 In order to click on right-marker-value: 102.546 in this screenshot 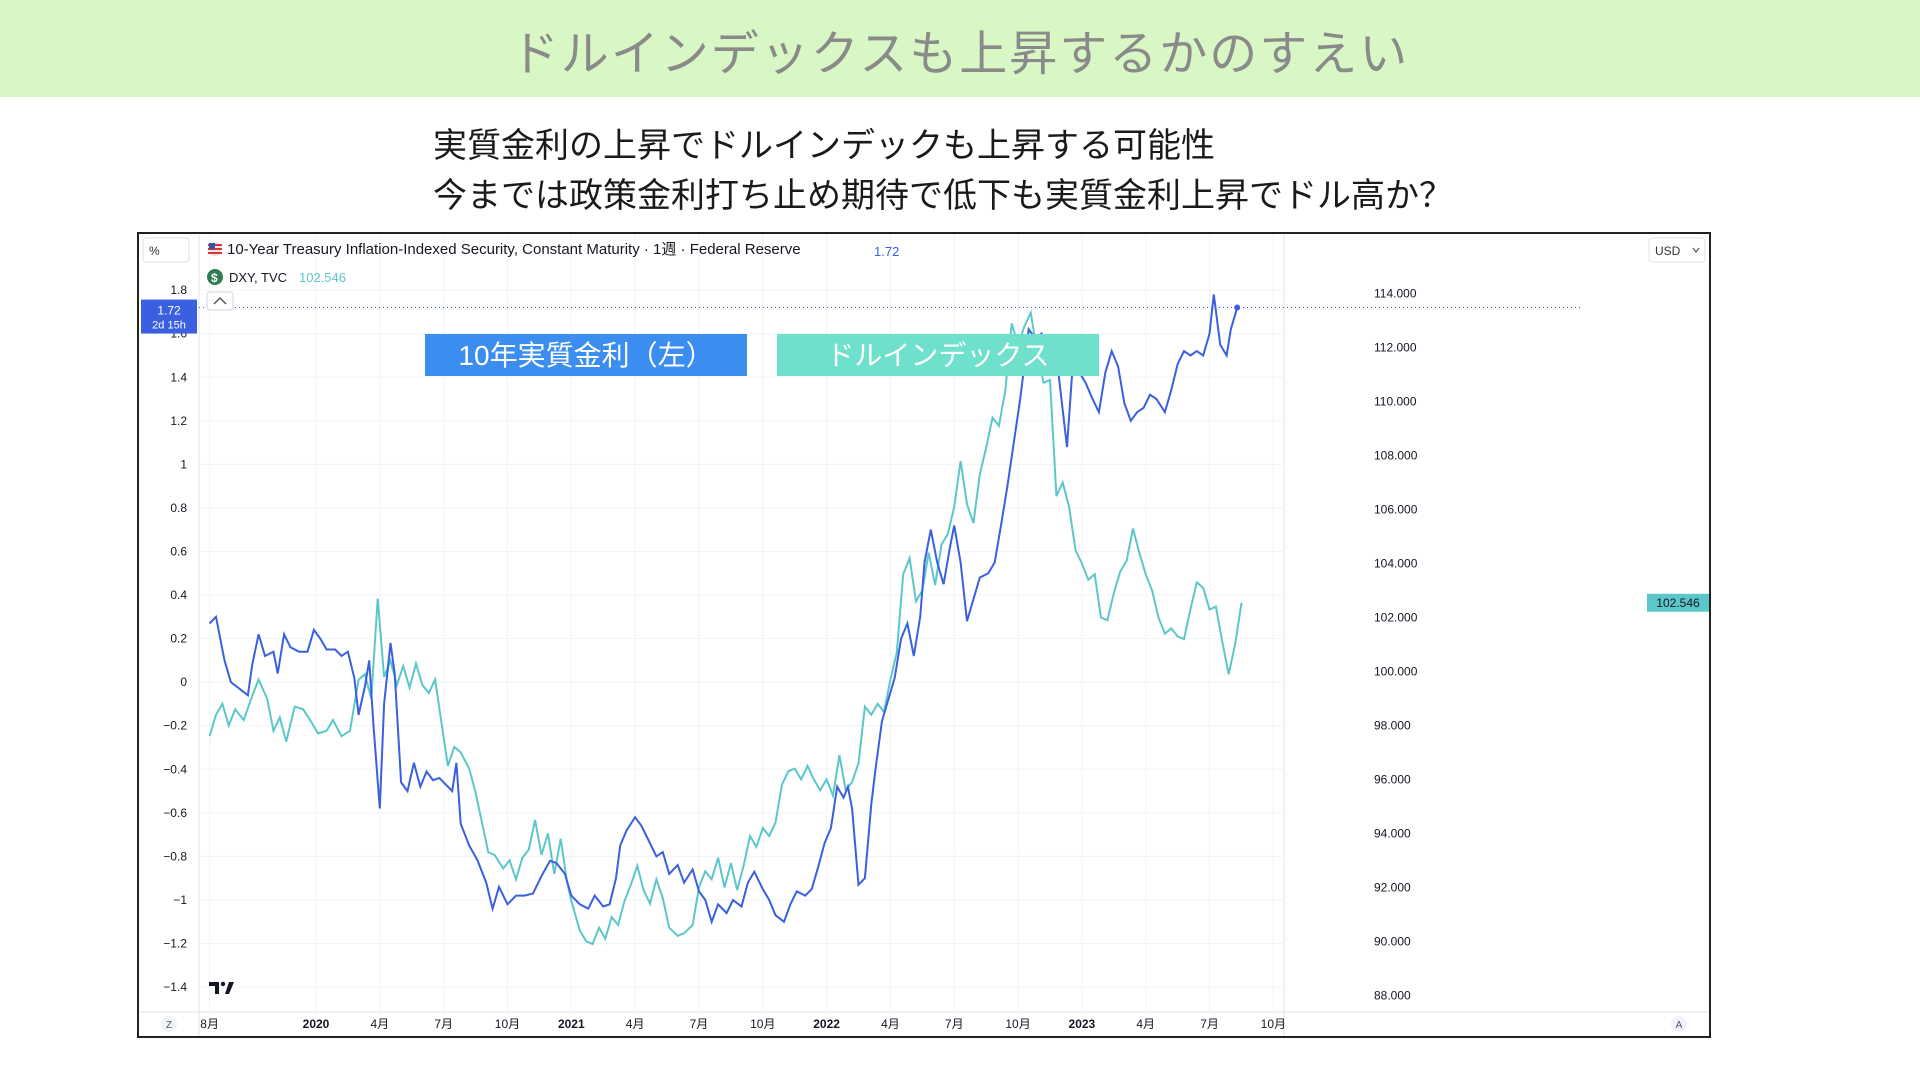, I will do `click(1678, 603)`.